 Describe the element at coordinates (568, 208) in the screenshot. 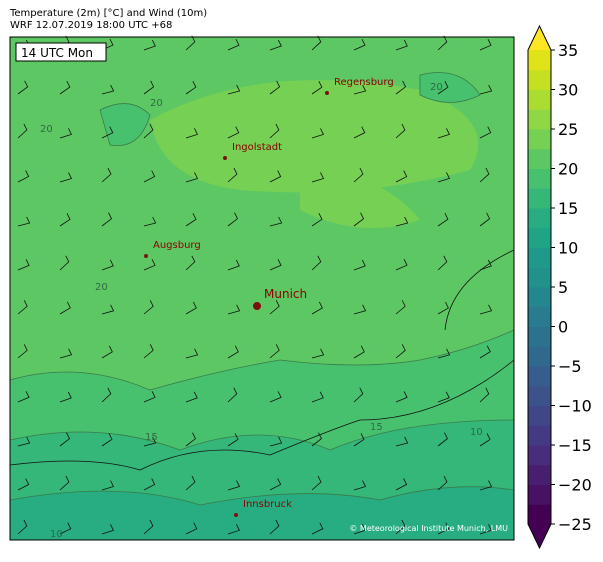

I see `colorbar-tick-label: 15` at that location.